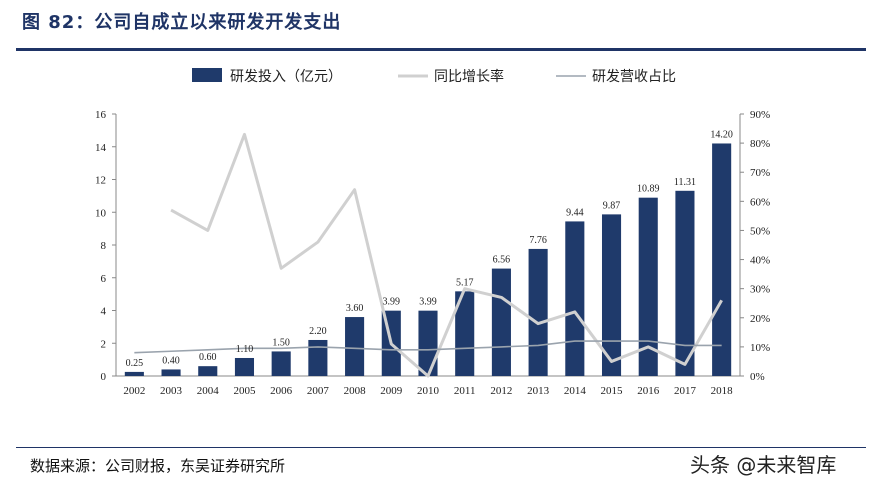  Describe the element at coordinates (441, 49) in the screenshot. I see `title-rule` at that location.